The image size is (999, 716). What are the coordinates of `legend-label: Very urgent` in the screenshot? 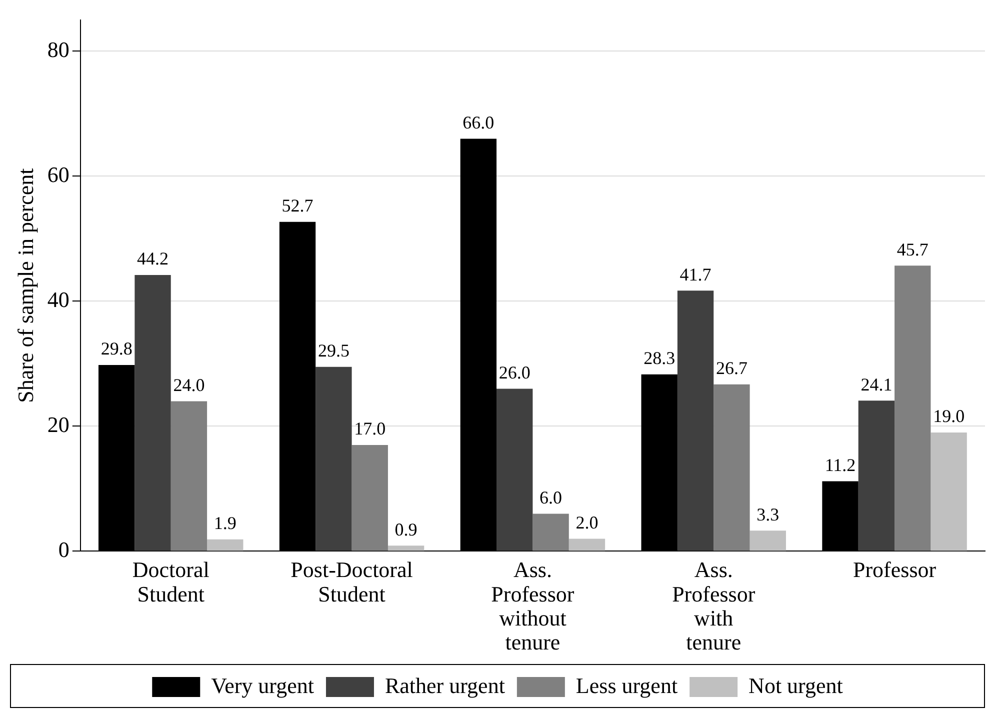 It's located at (262, 685).